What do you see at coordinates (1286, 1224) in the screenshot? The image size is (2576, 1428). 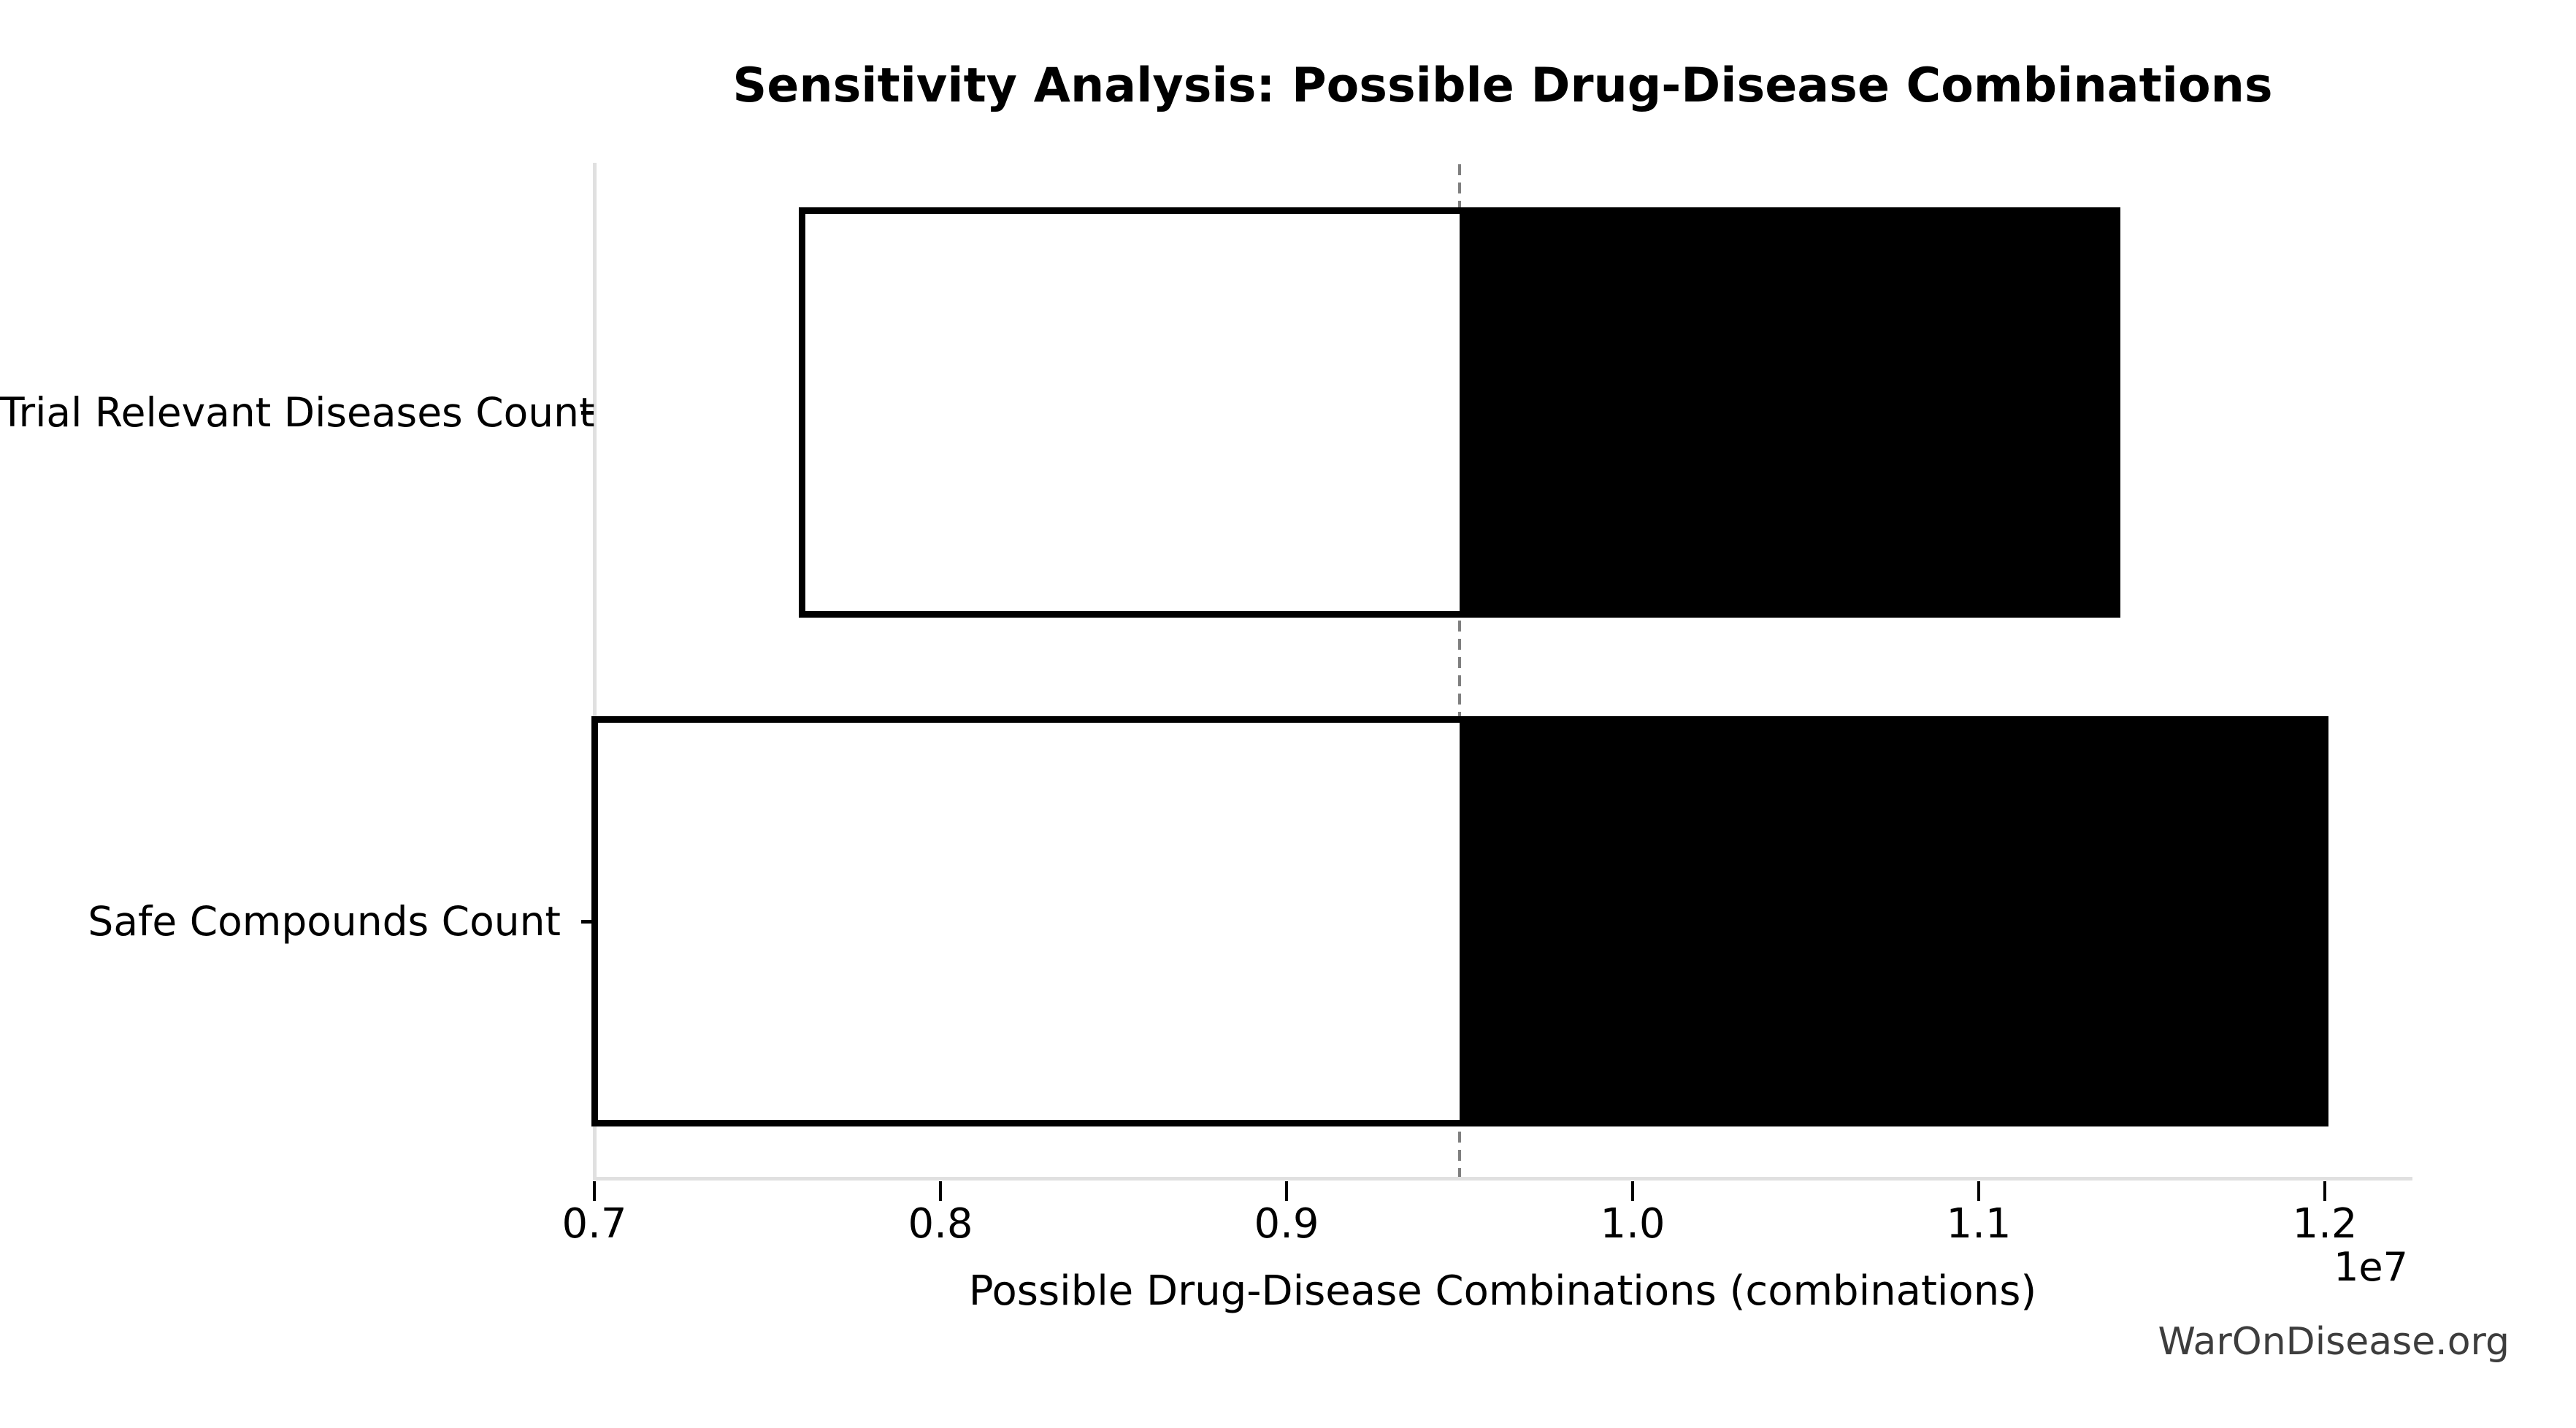 I see `x-tick-label: 0.9` at bounding box center [1286, 1224].